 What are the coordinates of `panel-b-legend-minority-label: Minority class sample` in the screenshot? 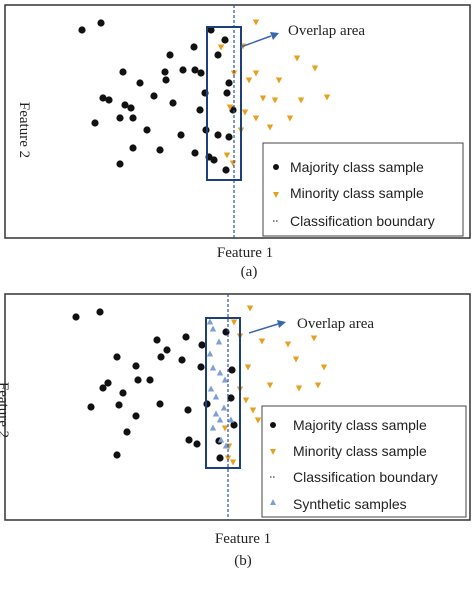 It's located at (360, 451).